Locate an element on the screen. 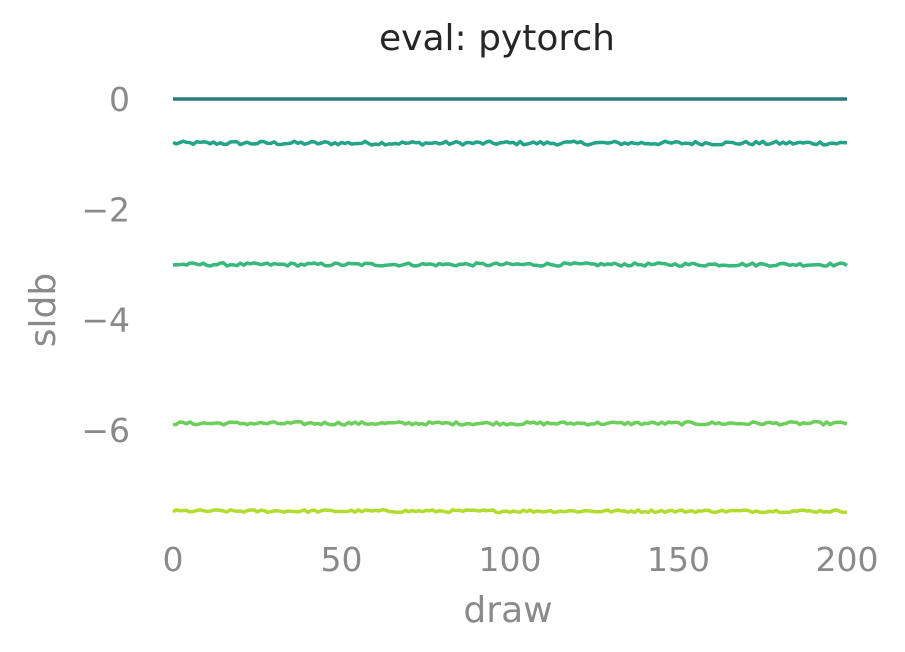 This screenshot has width=905, height=652. y-axis-label: sldb is located at coordinates (43, 310).